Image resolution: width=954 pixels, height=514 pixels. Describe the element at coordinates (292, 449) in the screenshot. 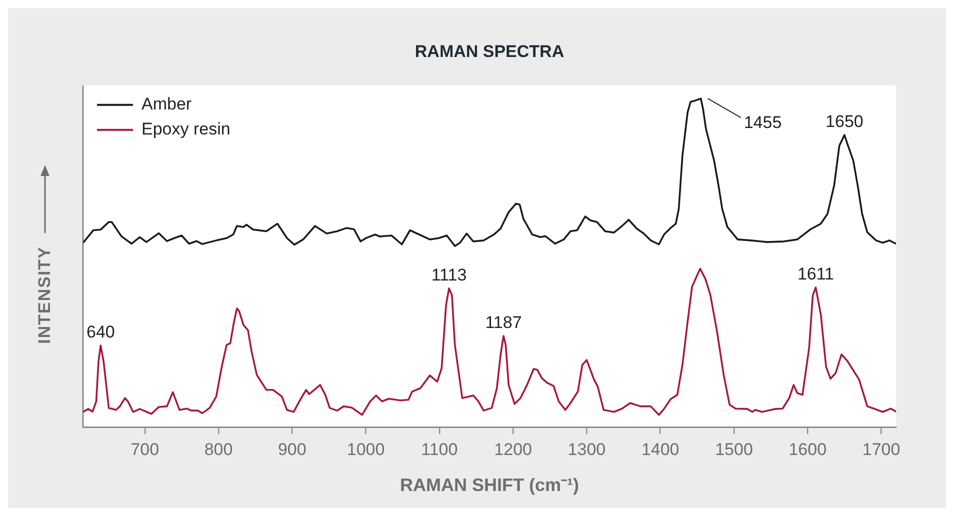

I see `x-tick-label: 900` at that location.